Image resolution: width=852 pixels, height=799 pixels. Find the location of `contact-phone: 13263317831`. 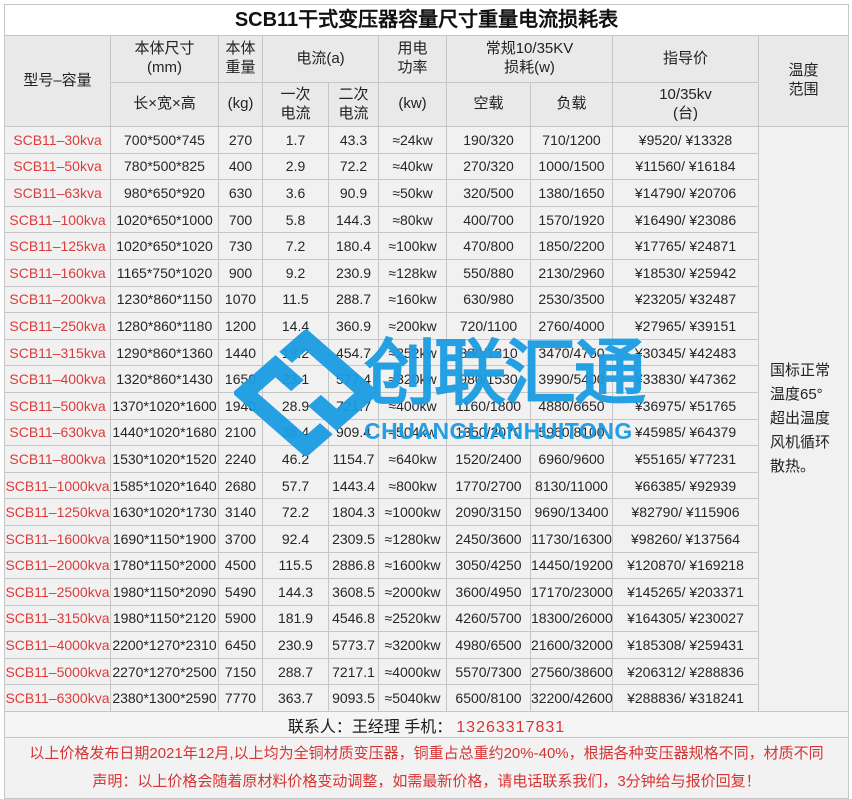

contact-phone: 13263317831 is located at coordinates (511, 727).